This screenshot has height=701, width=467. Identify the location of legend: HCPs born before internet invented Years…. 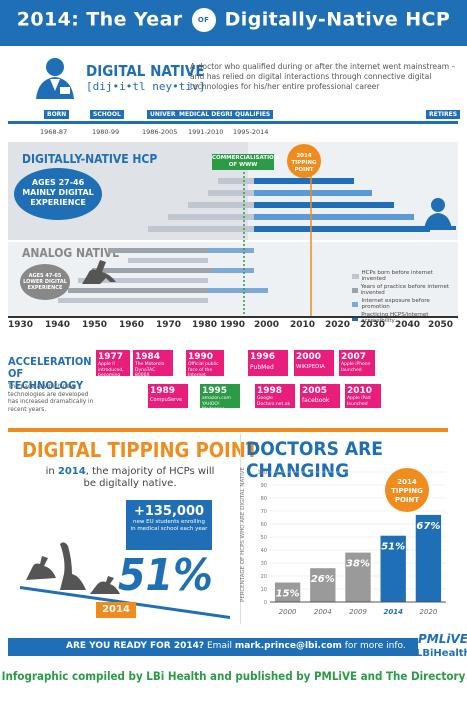
(402, 297).